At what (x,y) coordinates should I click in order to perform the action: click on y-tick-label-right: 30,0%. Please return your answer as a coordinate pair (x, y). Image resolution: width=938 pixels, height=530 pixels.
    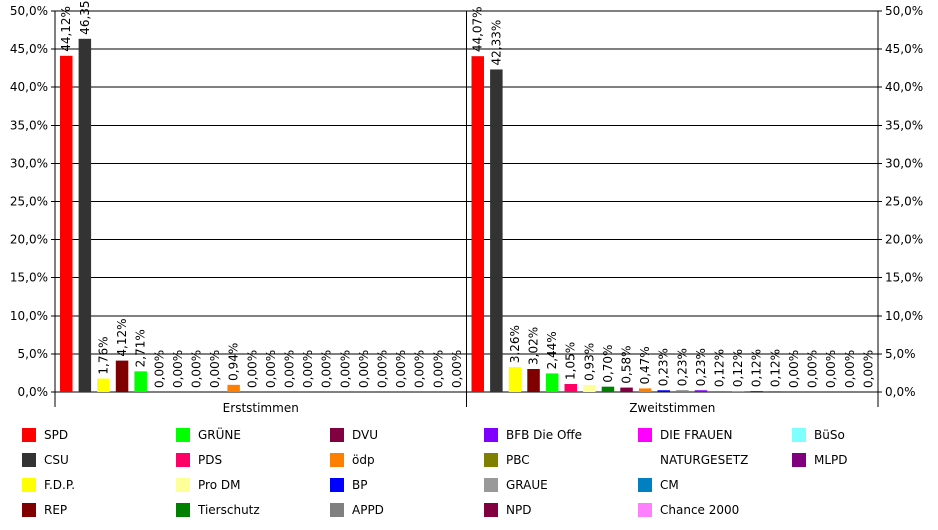
    Looking at the image, I should click on (904, 163).